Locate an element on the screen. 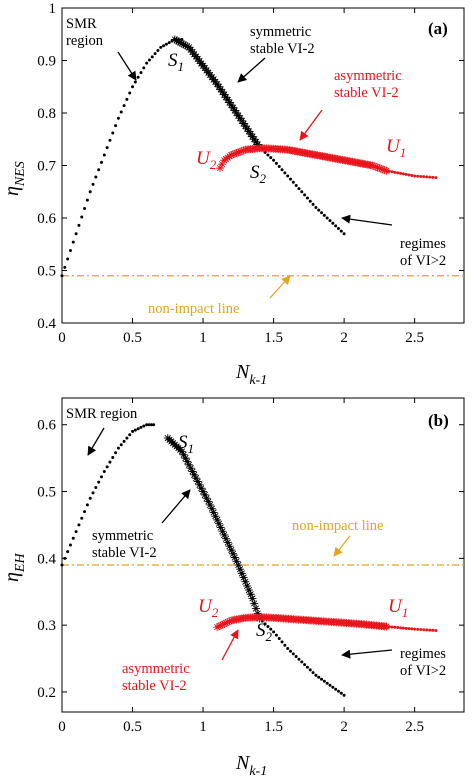  x-tick-label: 0 is located at coordinates (62, 338).